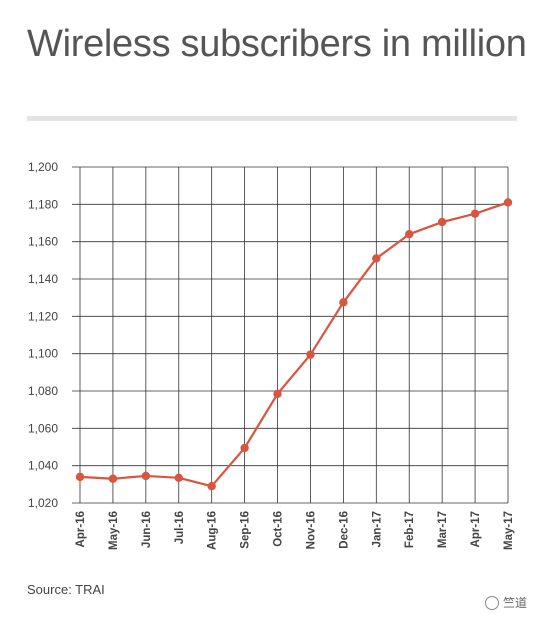  I want to click on wechat-icon, so click(491, 602).